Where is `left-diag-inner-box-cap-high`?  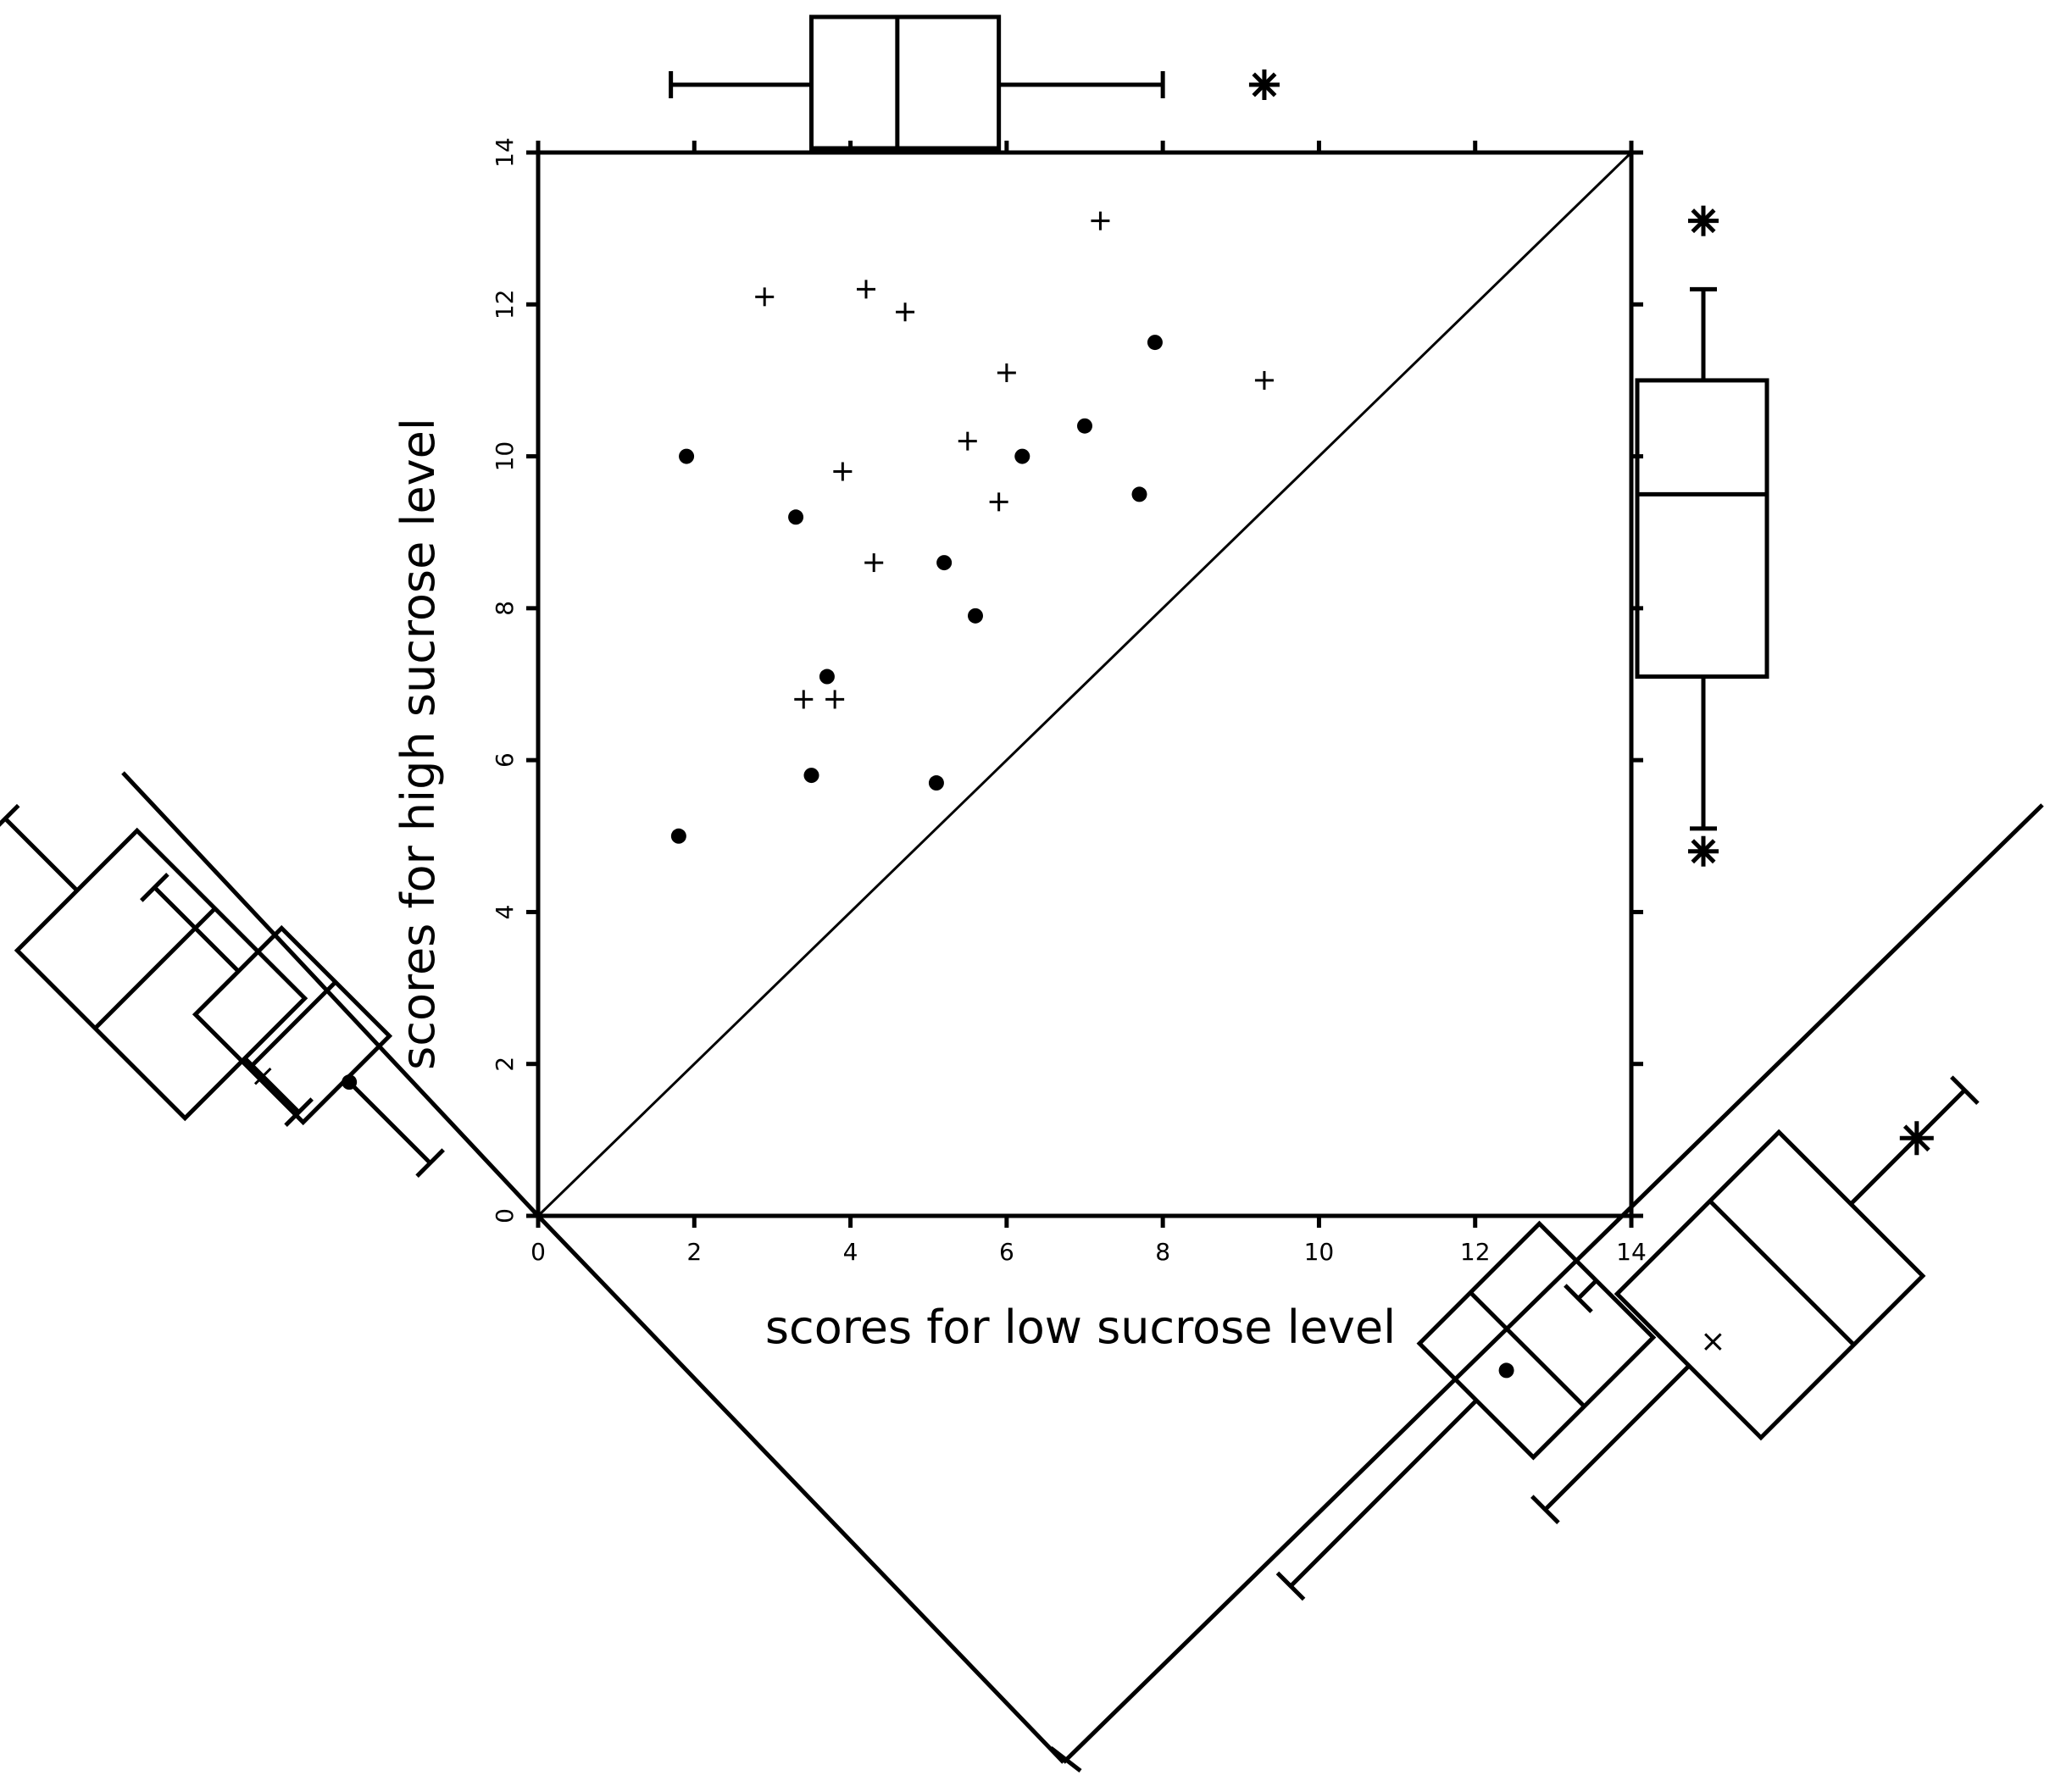 left-diag-inner-box-cap-high is located at coordinates (430, 1163).